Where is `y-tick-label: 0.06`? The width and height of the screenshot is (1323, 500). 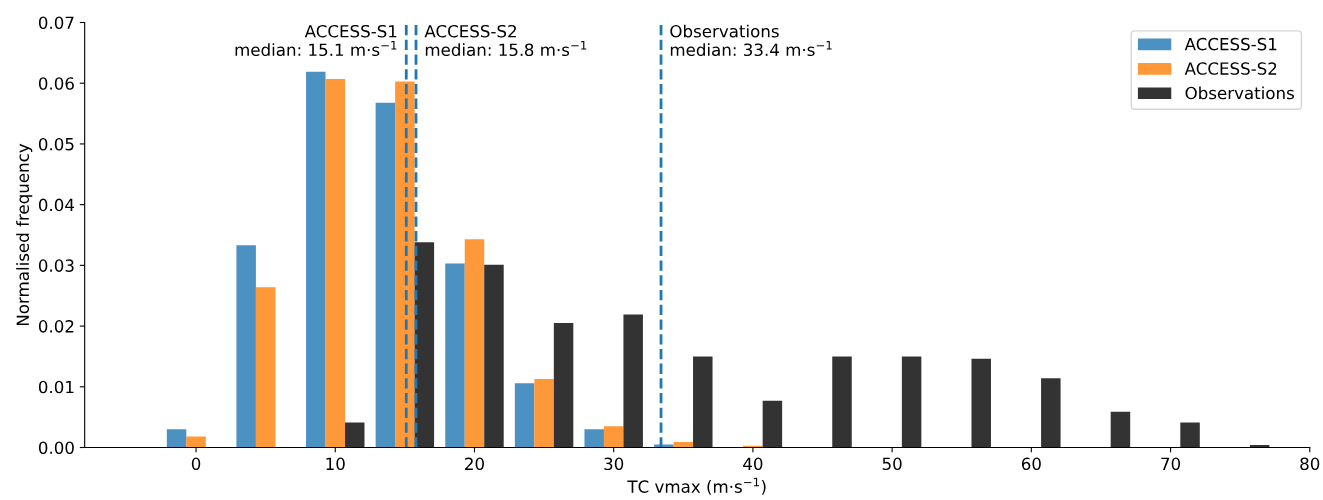 y-tick-label: 0.06 is located at coordinates (56, 83).